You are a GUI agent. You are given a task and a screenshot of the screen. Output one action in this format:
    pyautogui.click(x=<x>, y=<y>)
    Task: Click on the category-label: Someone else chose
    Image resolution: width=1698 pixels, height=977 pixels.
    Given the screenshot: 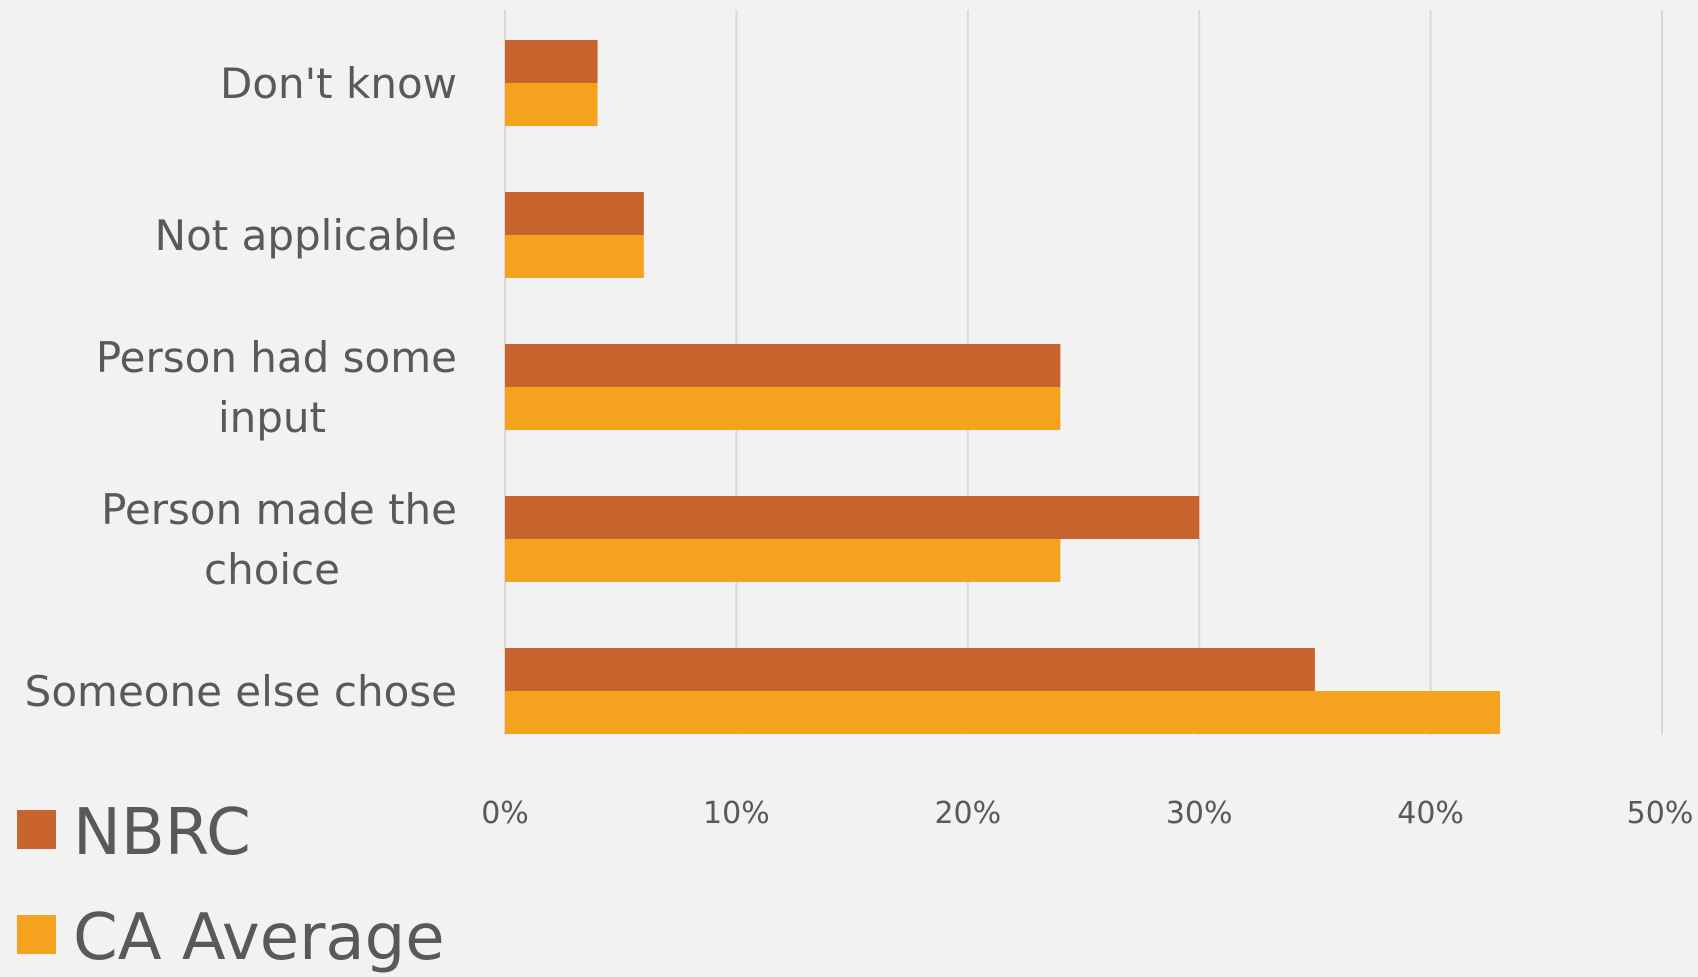 What is the action you would take?
    pyautogui.click(x=241, y=691)
    